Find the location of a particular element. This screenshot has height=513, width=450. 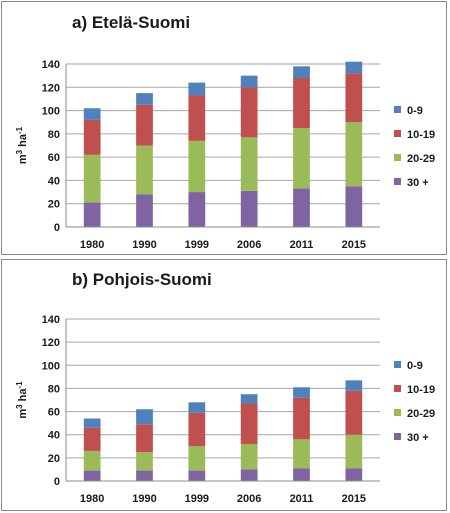

bar-segment-20-29-2006 is located at coordinates (249, 164).